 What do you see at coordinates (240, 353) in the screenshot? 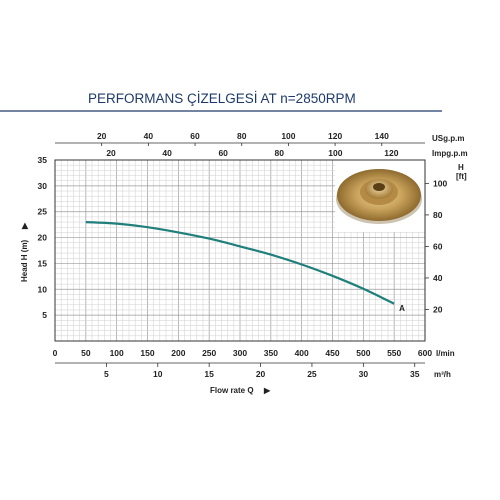
I see `lmin-tick-label: 300` at bounding box center [240, 353].